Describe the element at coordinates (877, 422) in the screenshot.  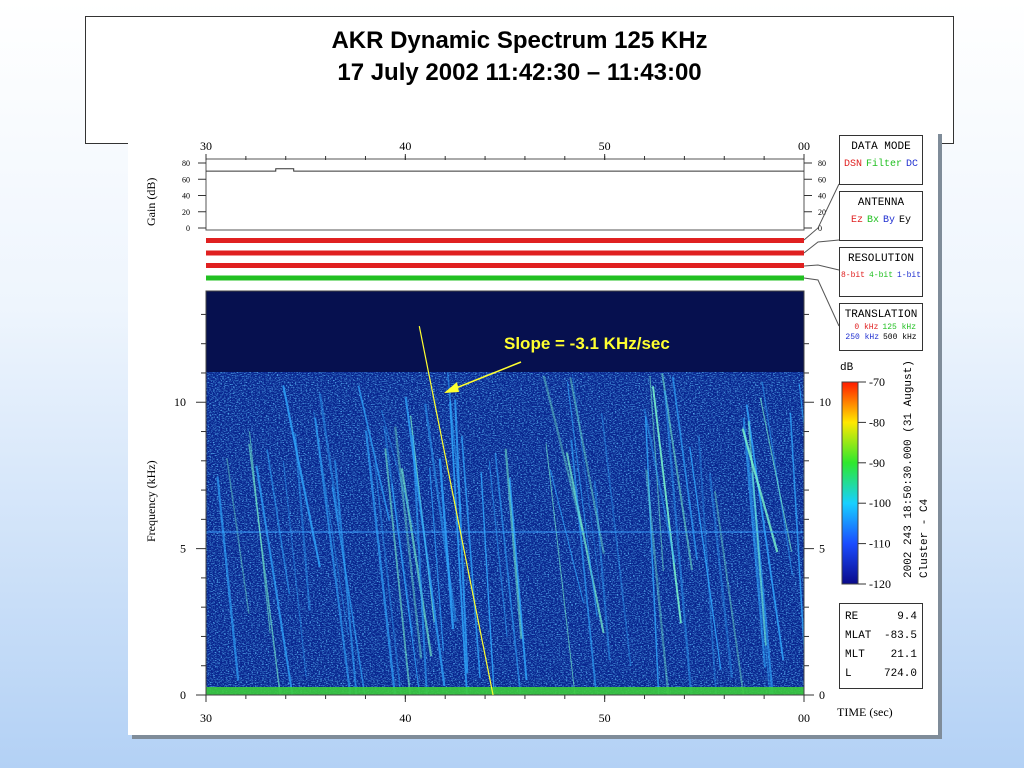
I see `colorbar-tick-label: -80` at that location.